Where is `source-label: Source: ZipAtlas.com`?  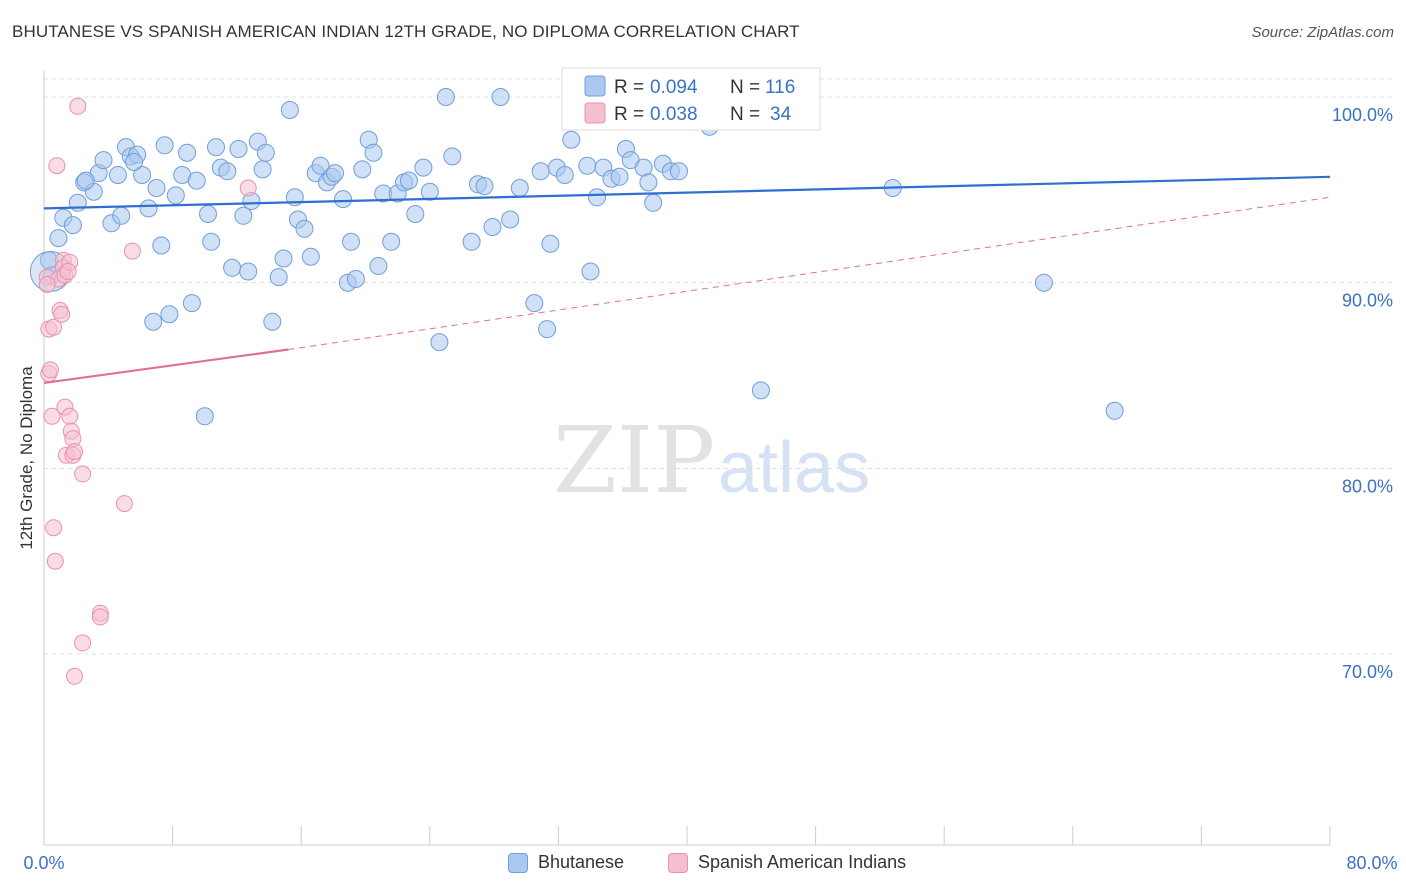 source-label: Source: ZipAtlas.com is located at coordinates (1322, 32).